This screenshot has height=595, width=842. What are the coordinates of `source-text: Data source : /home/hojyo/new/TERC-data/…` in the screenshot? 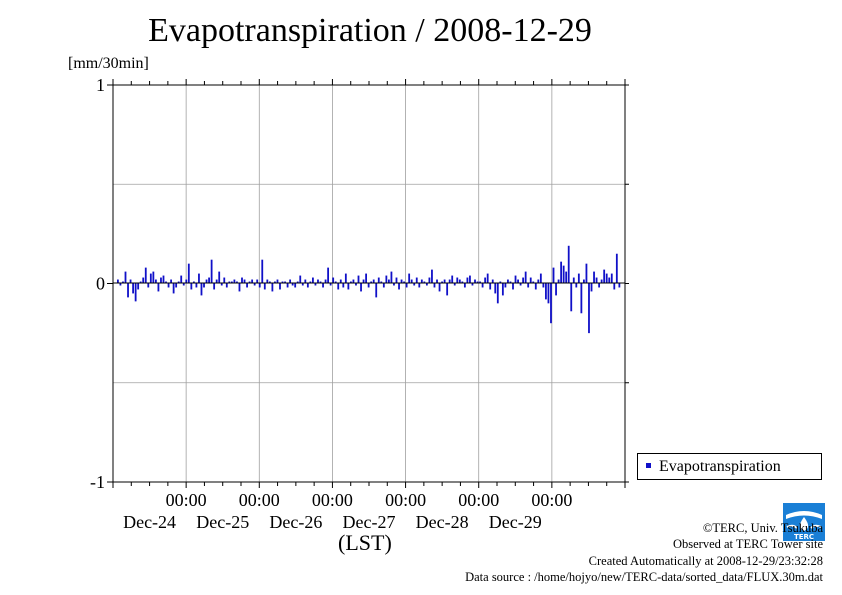 It's located at (644, 576).